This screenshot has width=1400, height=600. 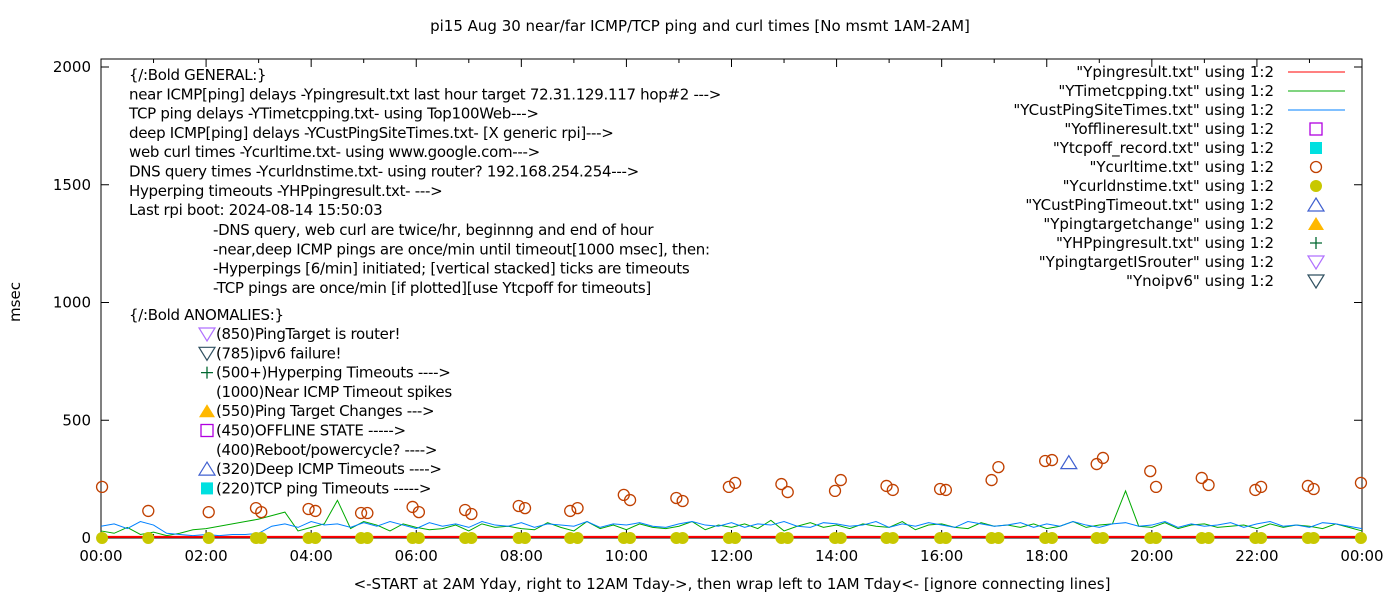 What do you see at coordinates (1165, 243) in the screenshot?
I see `legend-label: "YHPpingresult.txt" using 1:2` at bounding box center [1165, 243].